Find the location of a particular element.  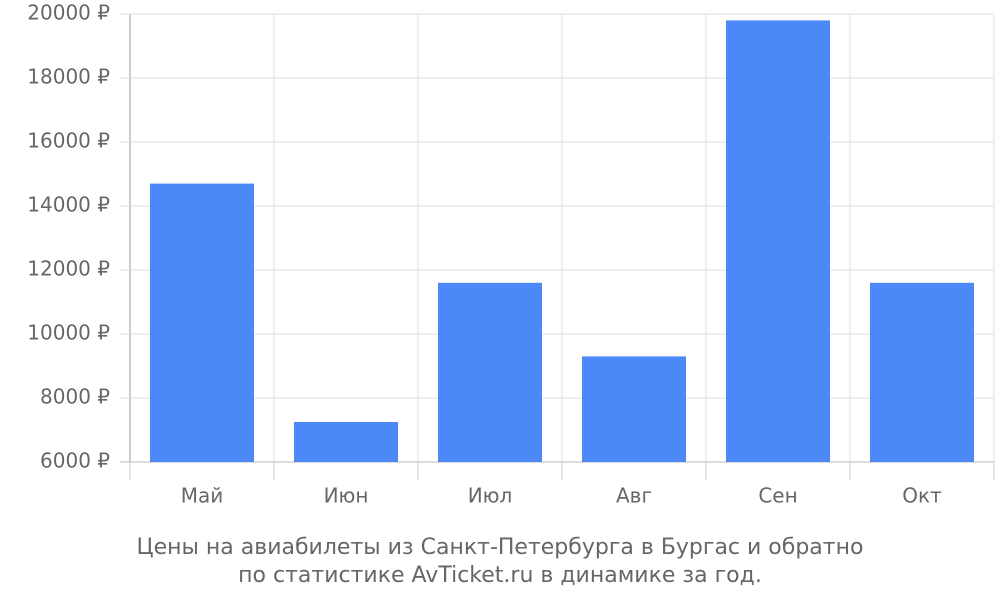

x-tick-label: Июн is located at coordinates (346, 496).